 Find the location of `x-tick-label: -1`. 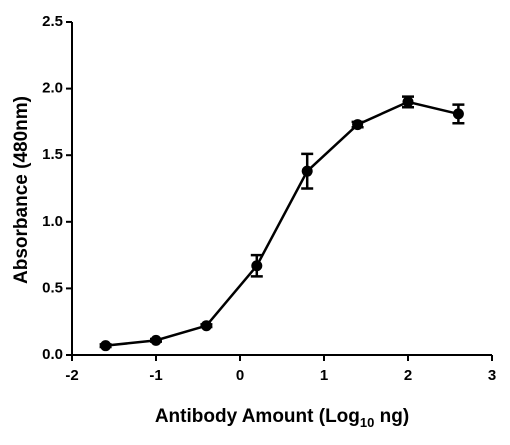

x-tick-label: -1 is located at coordinates (155, 375).